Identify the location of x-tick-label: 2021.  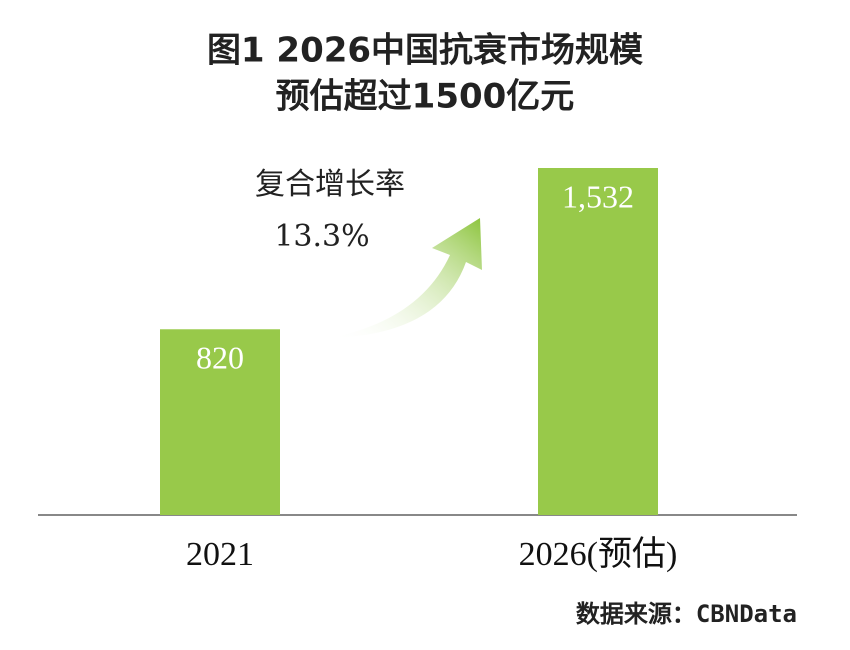
(220, 554).